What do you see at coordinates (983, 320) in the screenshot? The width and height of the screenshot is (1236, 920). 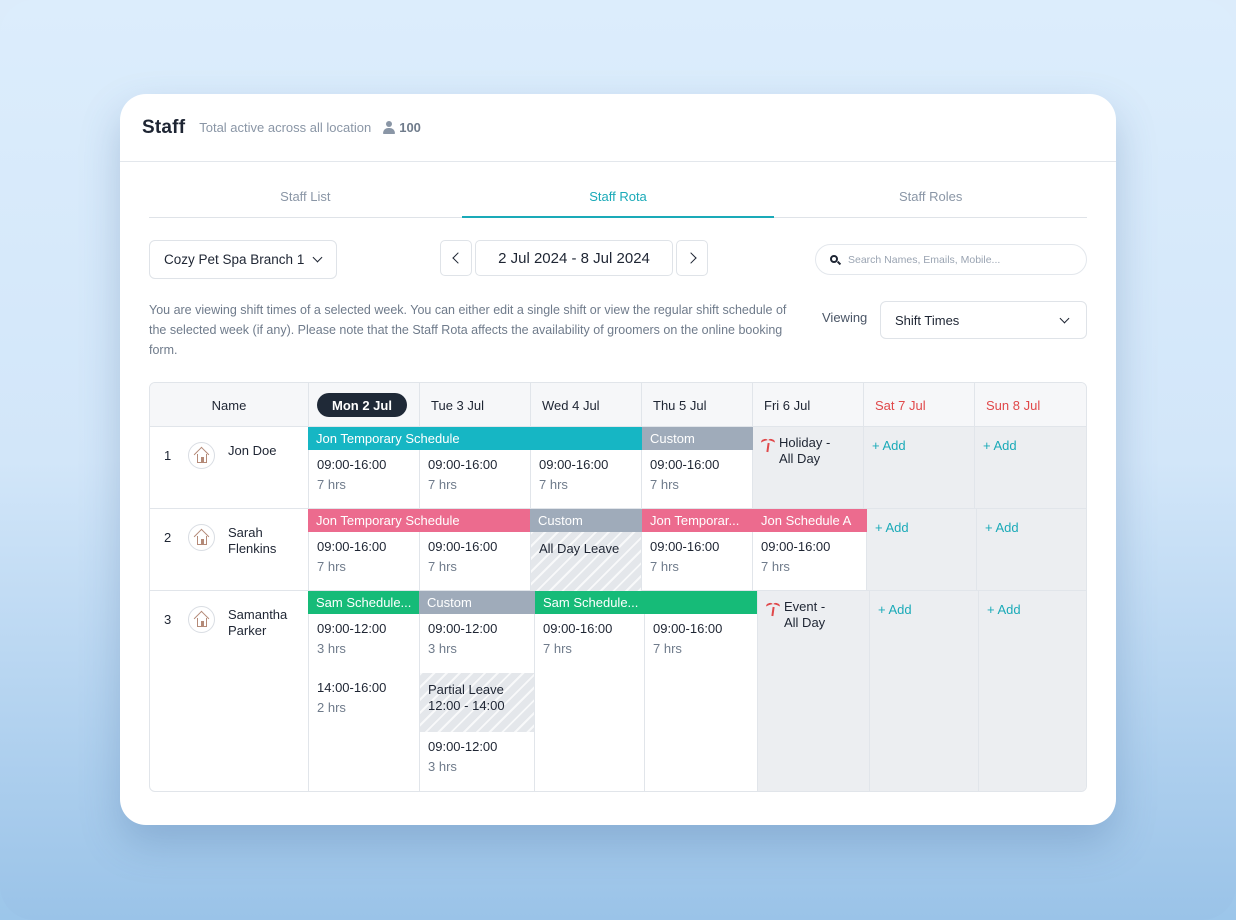 I see `viewing-select: Shift Times` at bounding box center [983, 320].